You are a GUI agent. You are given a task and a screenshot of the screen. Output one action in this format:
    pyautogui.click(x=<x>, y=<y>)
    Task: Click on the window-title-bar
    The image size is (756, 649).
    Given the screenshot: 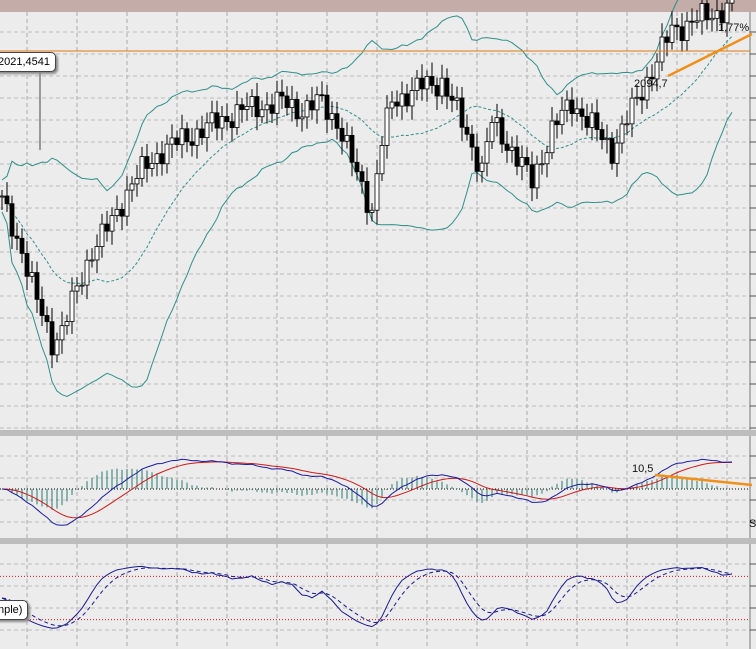 What is the action you would take?
    pyautogui.click(x=378, y=6)
    